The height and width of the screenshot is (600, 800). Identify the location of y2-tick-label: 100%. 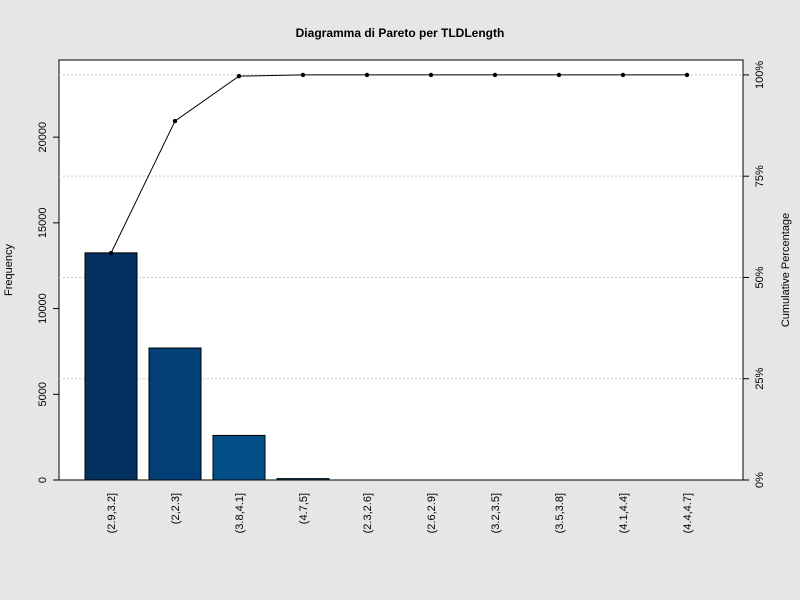
(760, 75).